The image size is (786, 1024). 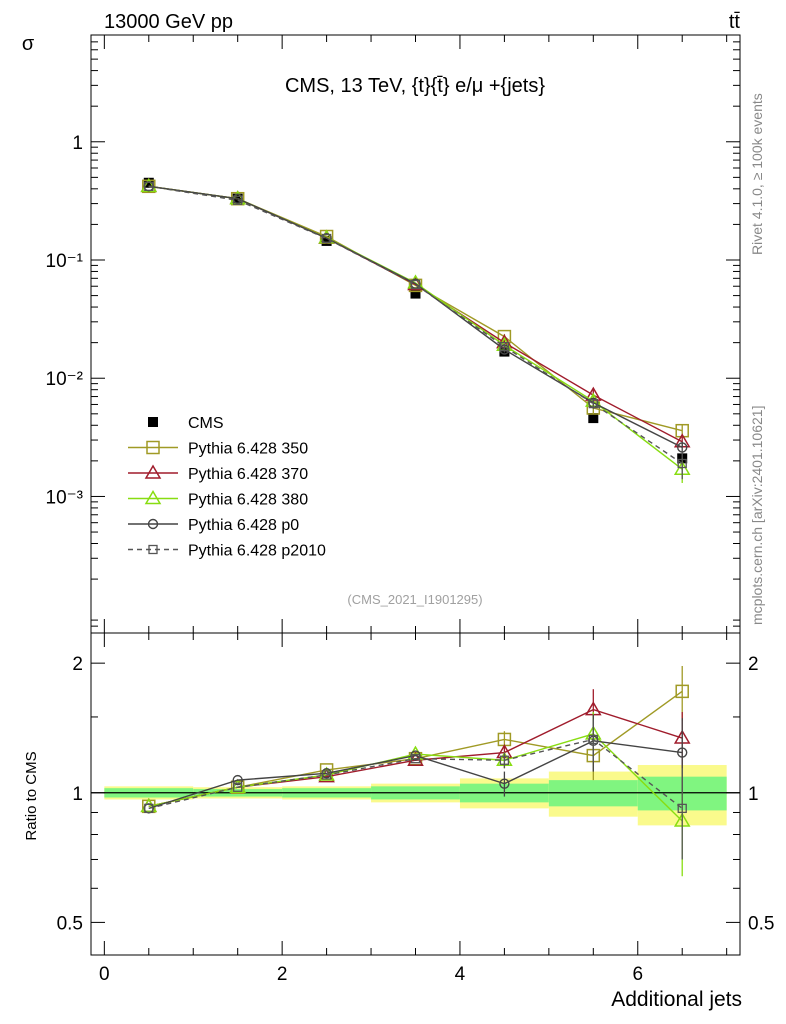 I want to click on legend-label: CMS, so click(x=206, y=423).